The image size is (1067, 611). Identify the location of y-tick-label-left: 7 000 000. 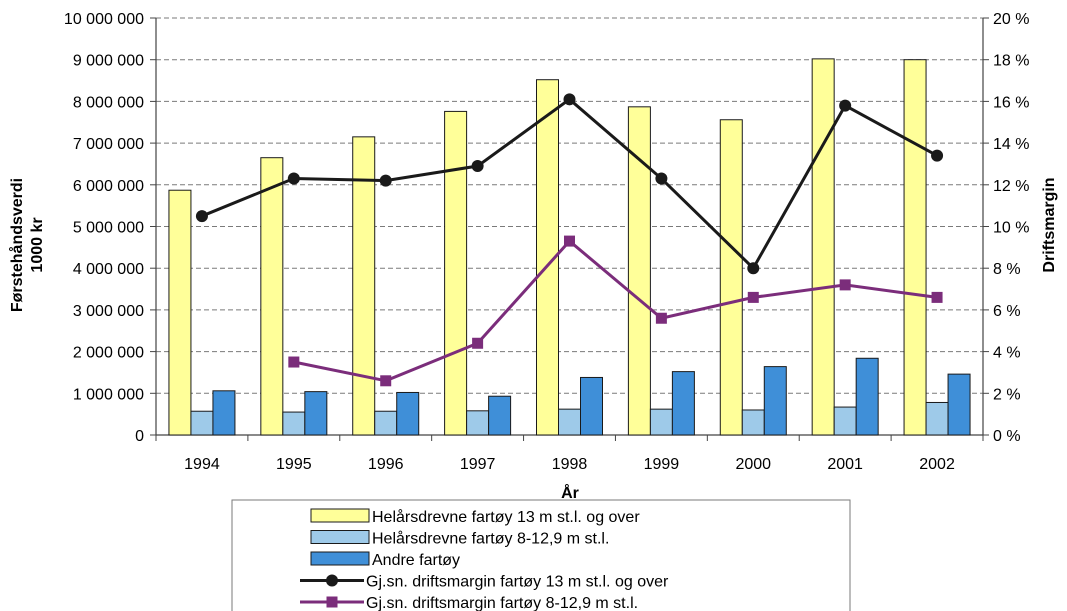
(108, 144).